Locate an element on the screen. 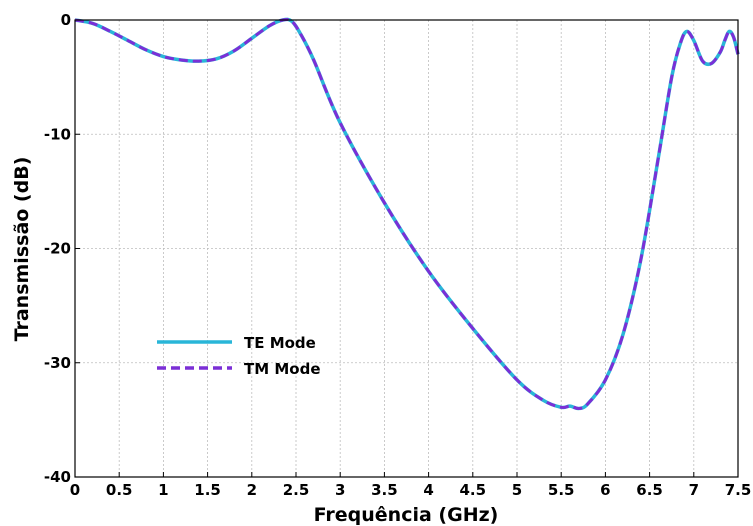 The image size is (753, 526). y-tick-label: -10 is located at coordinates (57, 134).